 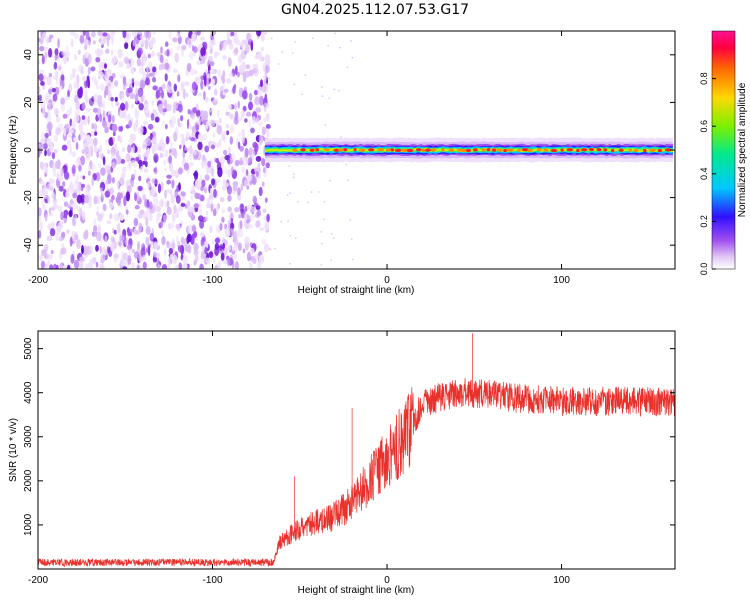 What do you see at coordinates (742, 149) in the screenshot?
I see `colorbar-label: Normalized spectral amplitude` at bounding box center [742, 149].